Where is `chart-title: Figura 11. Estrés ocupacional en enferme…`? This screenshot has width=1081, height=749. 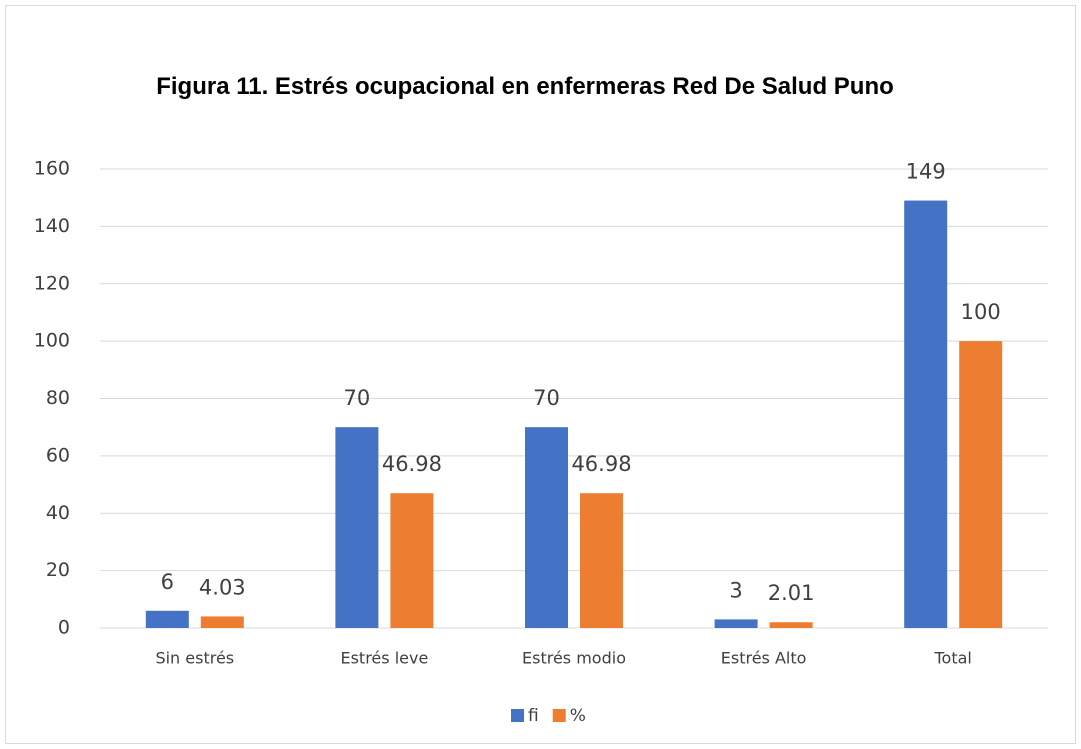 chart-title: Figura 11. Estrés ocupacional en enferme… is located at coordinates (525, 86).